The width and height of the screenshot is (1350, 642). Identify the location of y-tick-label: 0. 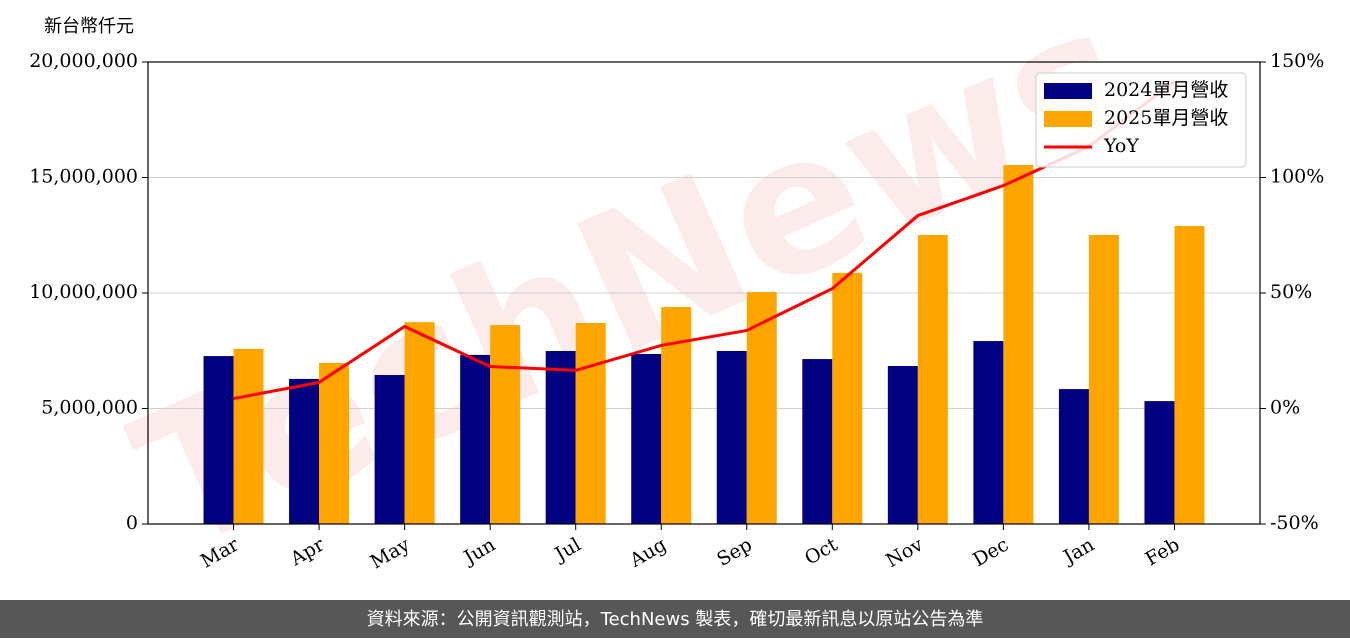
(132, 523).